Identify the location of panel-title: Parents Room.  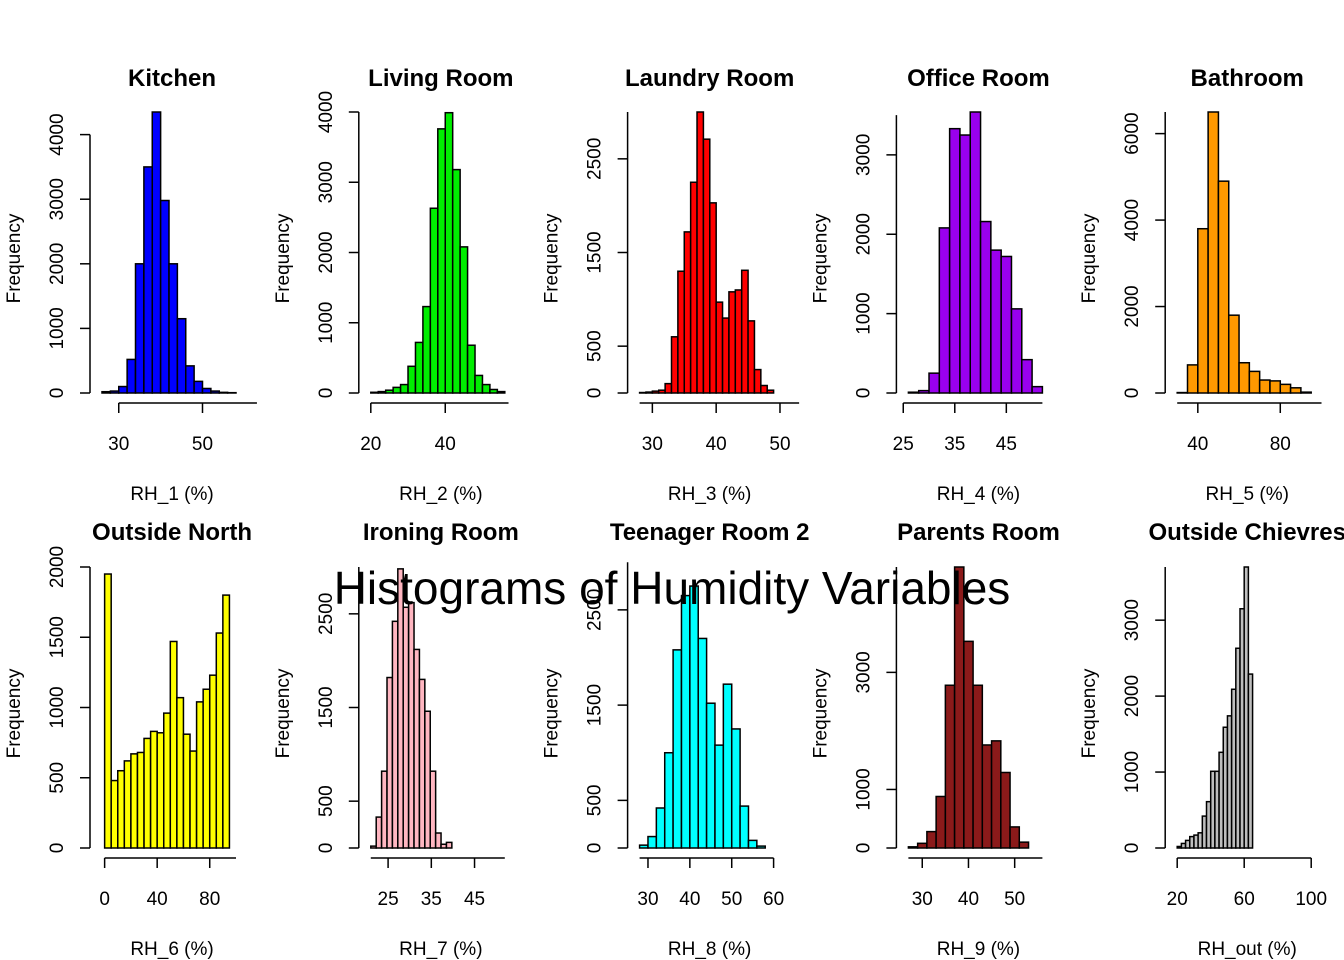
(978, 532).